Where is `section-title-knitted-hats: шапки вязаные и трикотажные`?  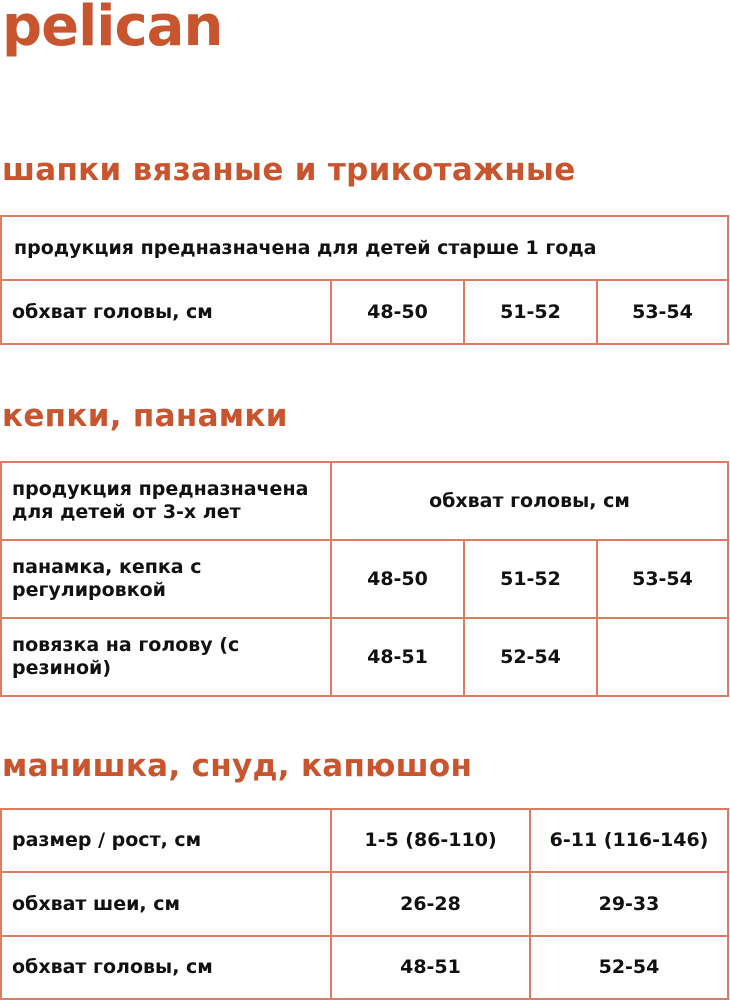
section-title-knitted-hats: шапки вязаные и трикотажные is located at coordinates (289, 170).